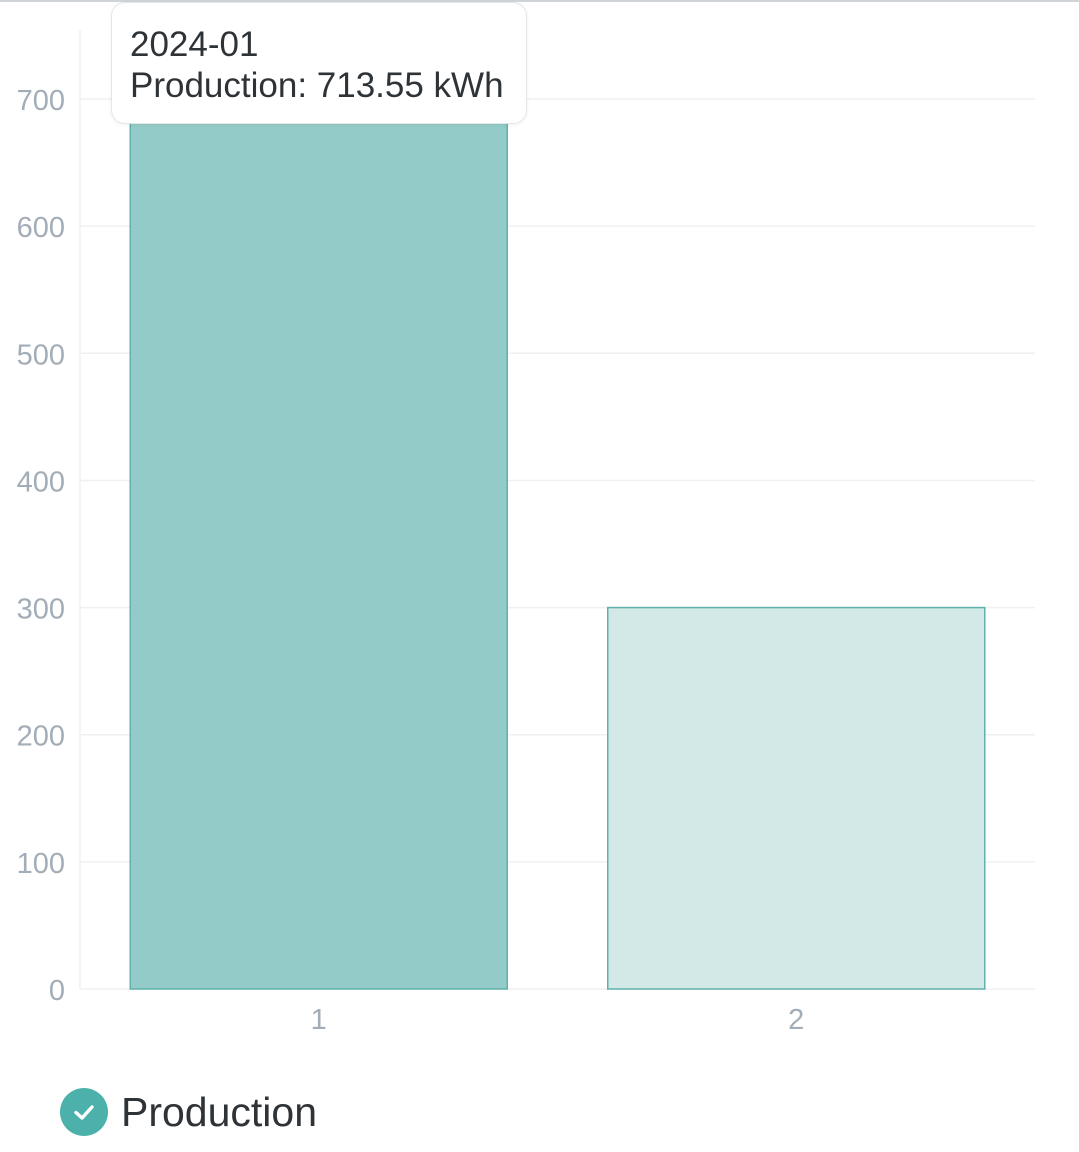 The image size is (1079, 1152). Describe the element at coordinates (41, 482) in the screenshot. I see `y-tick-label: 400` at that location.